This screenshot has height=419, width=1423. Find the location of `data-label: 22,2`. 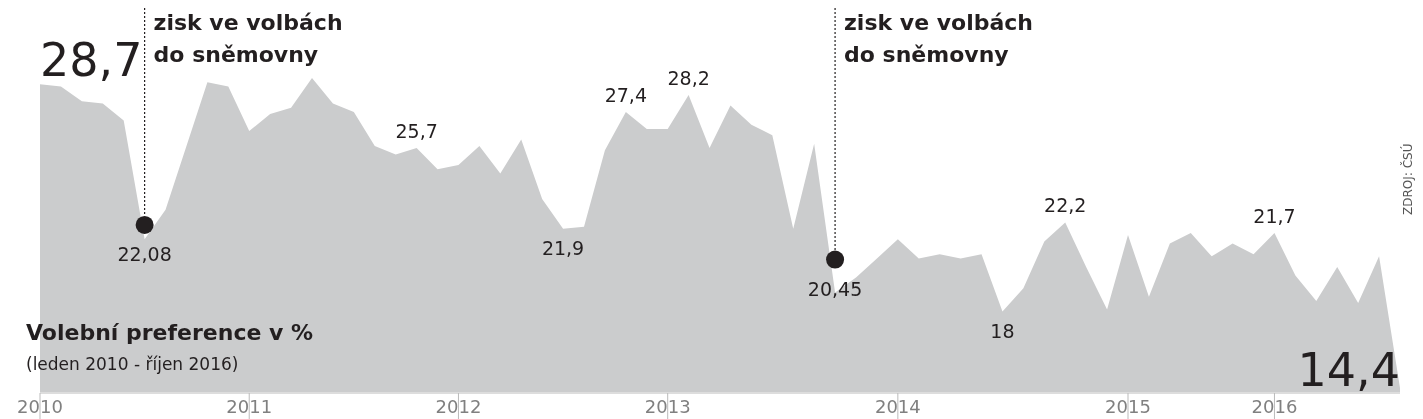

data-label: 22,2 is located at coordinates (1065, 205).